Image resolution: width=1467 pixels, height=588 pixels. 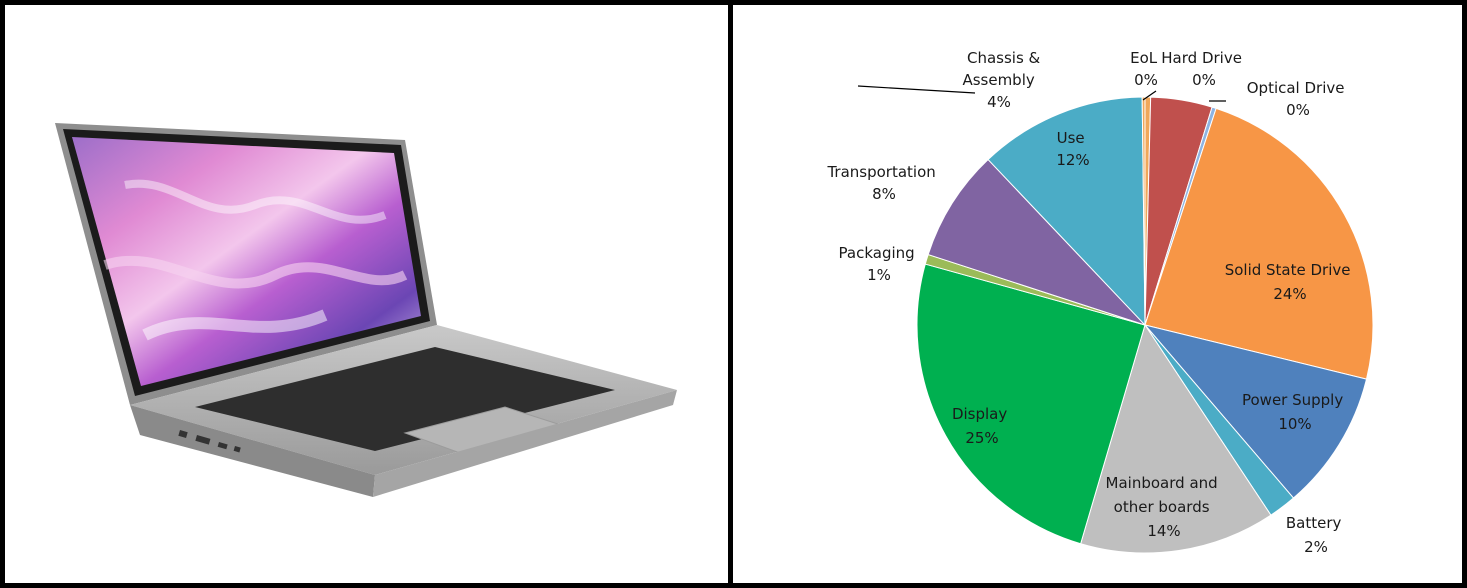 What do you see at coordinates (1003, 80) in the screenshot?
I see `label-chassis: Chassis & Assembly 4%` at bounding box center [1003, 80].